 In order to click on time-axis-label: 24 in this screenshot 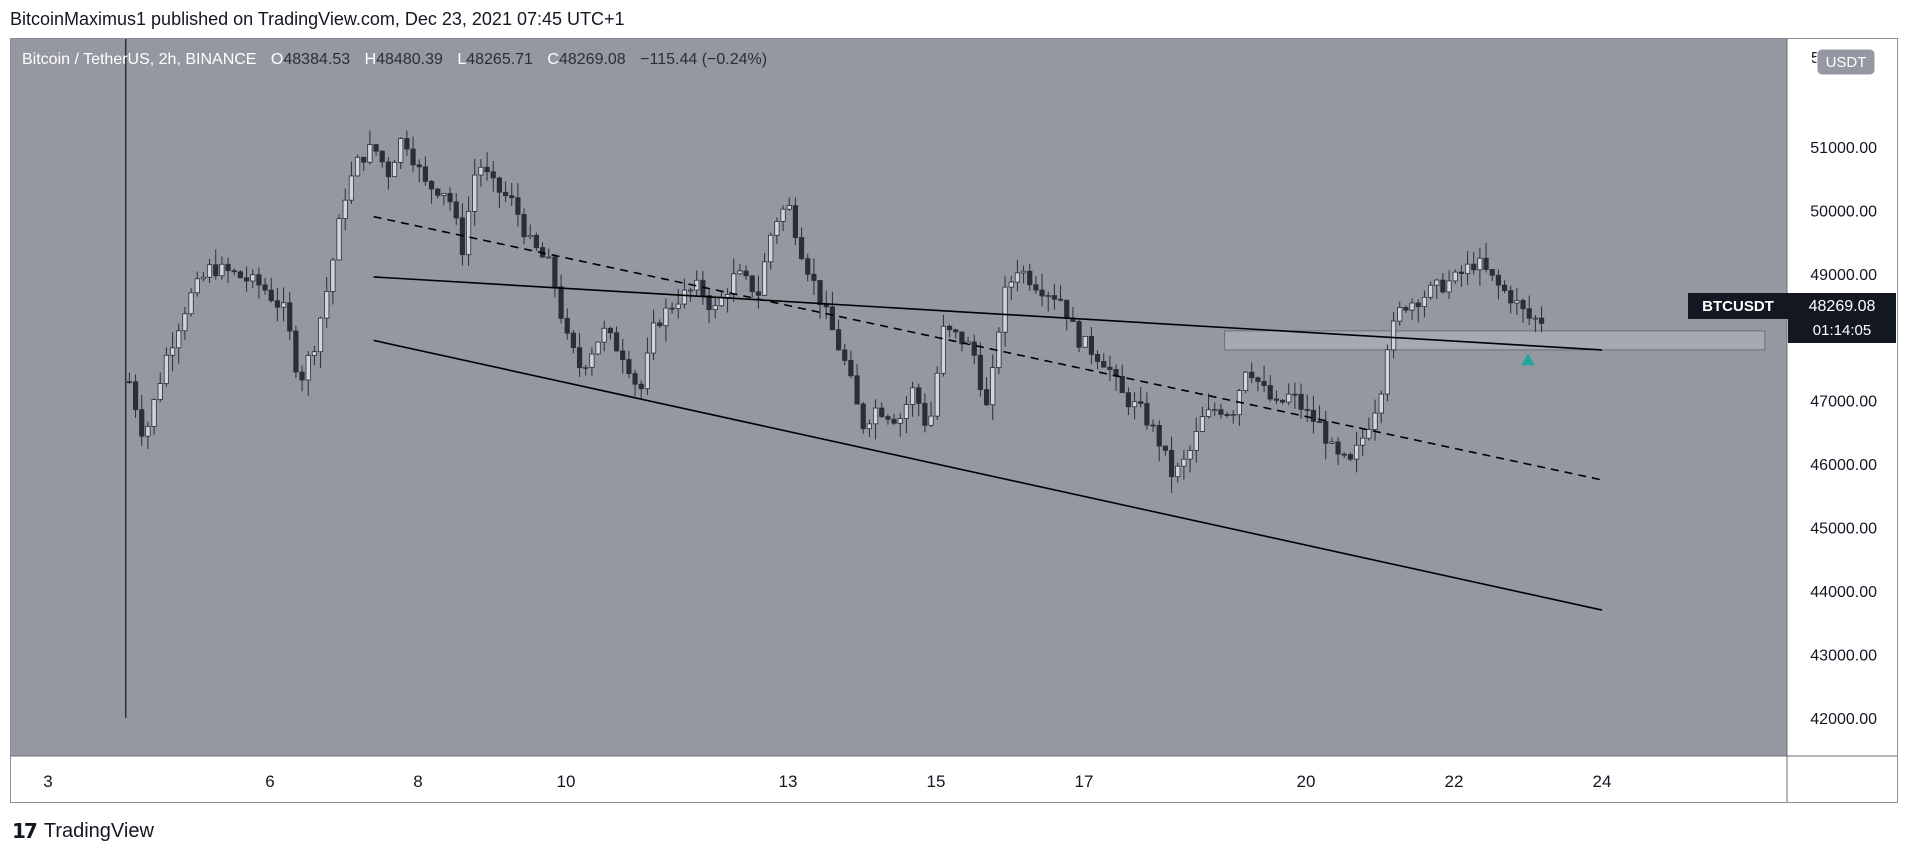, I will do `click(1602, 781)`.